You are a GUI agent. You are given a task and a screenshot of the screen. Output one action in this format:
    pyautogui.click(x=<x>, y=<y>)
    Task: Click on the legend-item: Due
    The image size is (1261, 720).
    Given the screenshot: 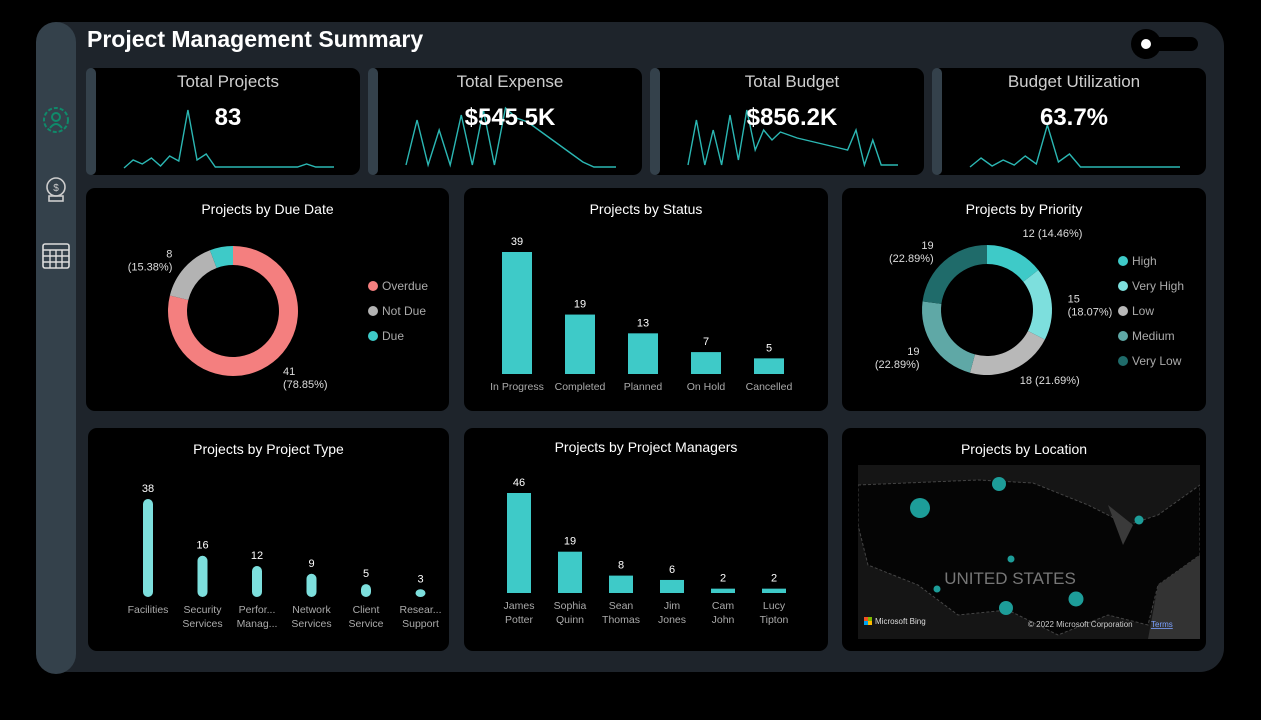 What is the action you would take?
    pyautogui.click(x=398, y=335)
    